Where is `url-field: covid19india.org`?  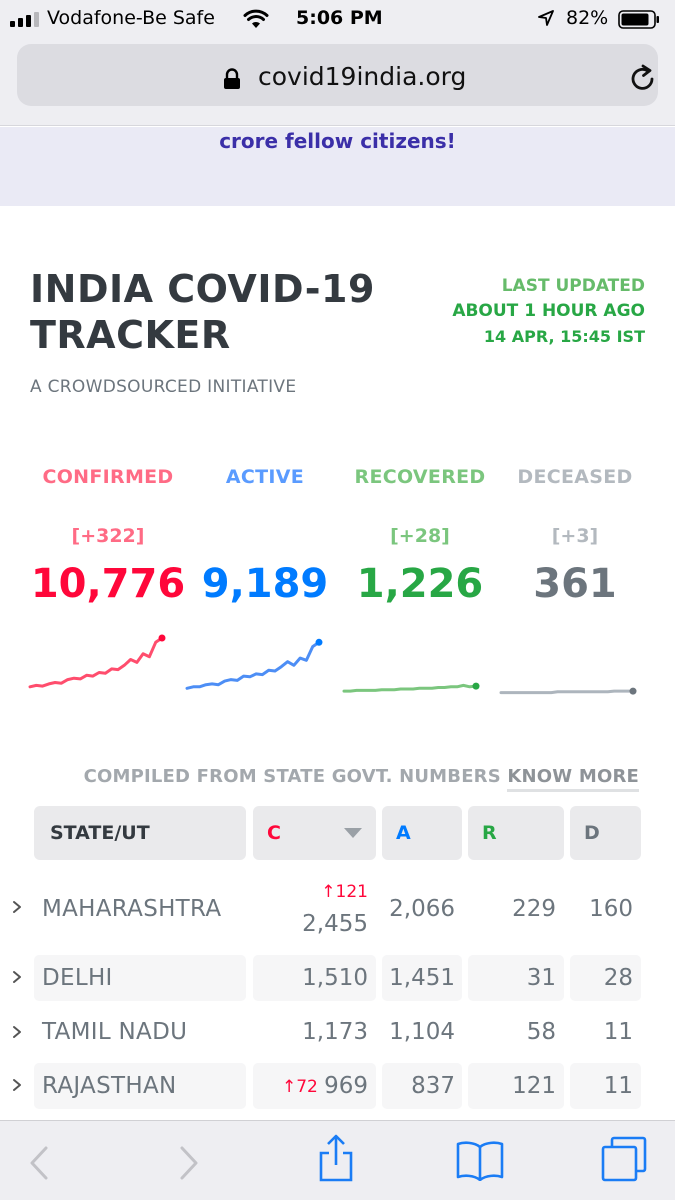
url-field: covid19india.org is located at coordinates (337, 75).